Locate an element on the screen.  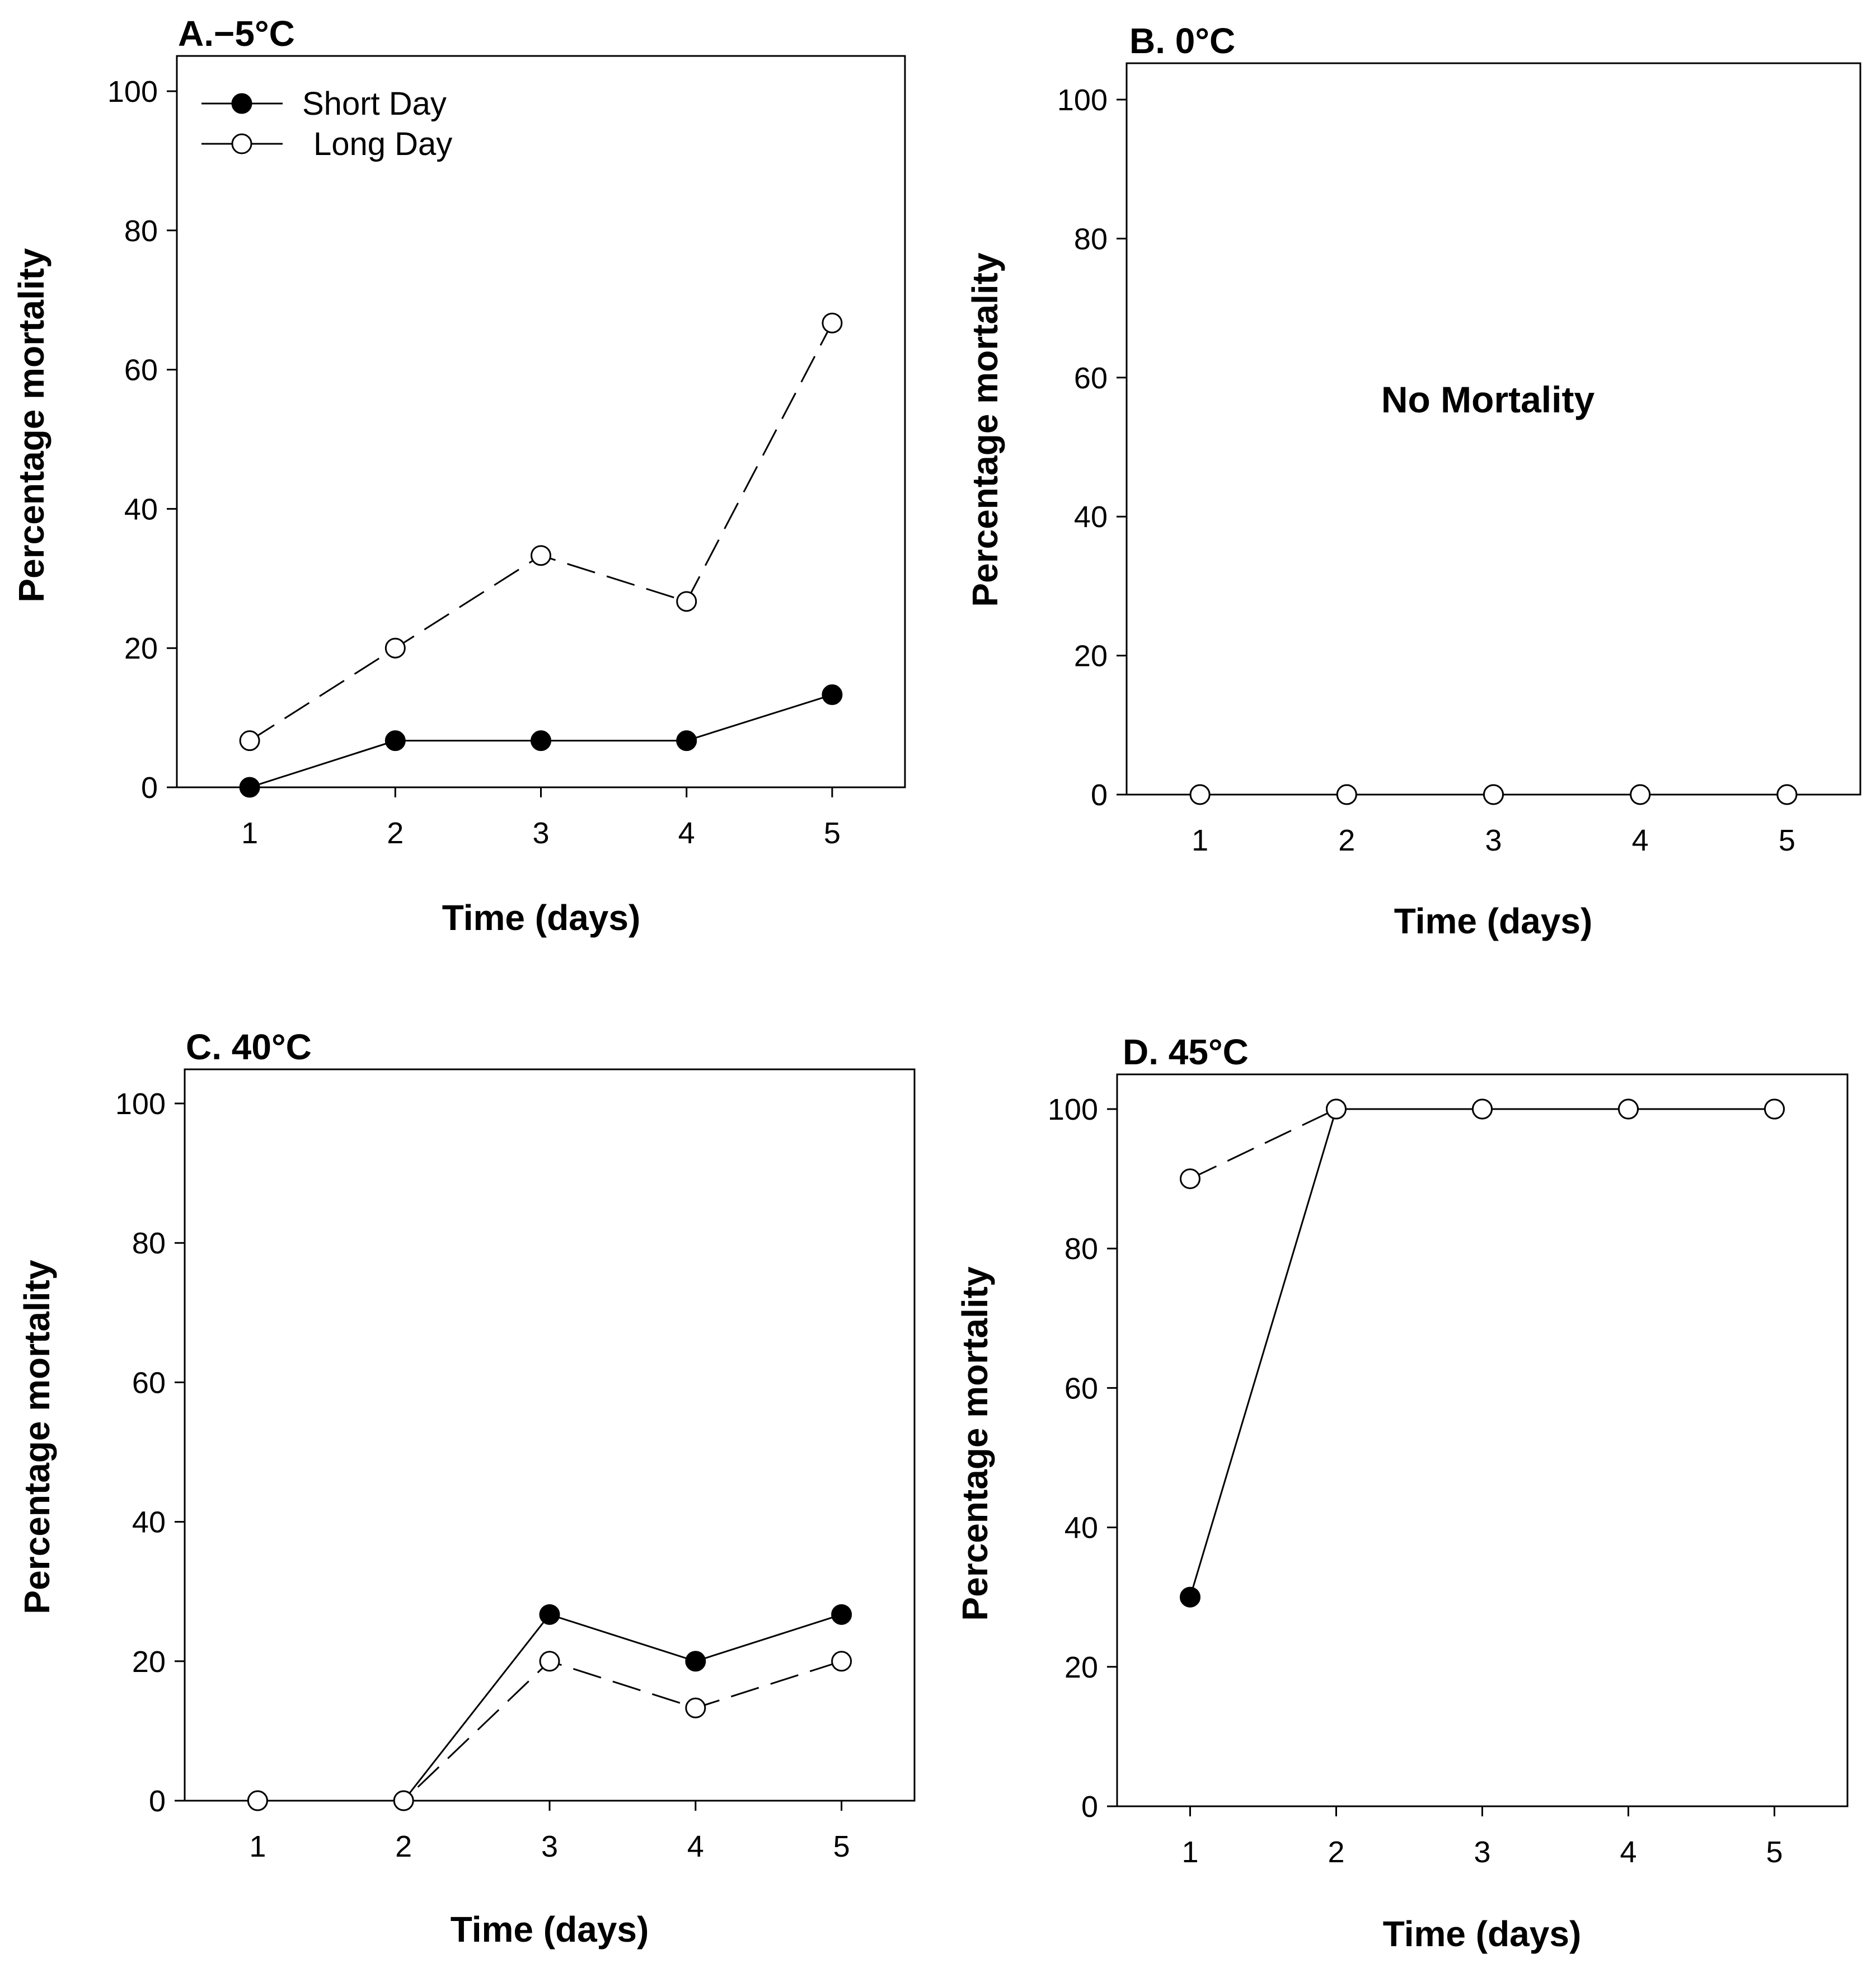
panel-b-ytick-label: 80 is located at coordinates (1091, 239).